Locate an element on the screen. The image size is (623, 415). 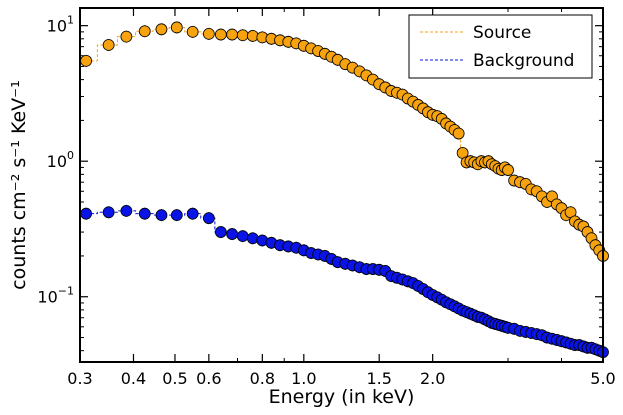
x-tick-label: 2.0 is located at coordinates (432, 378).